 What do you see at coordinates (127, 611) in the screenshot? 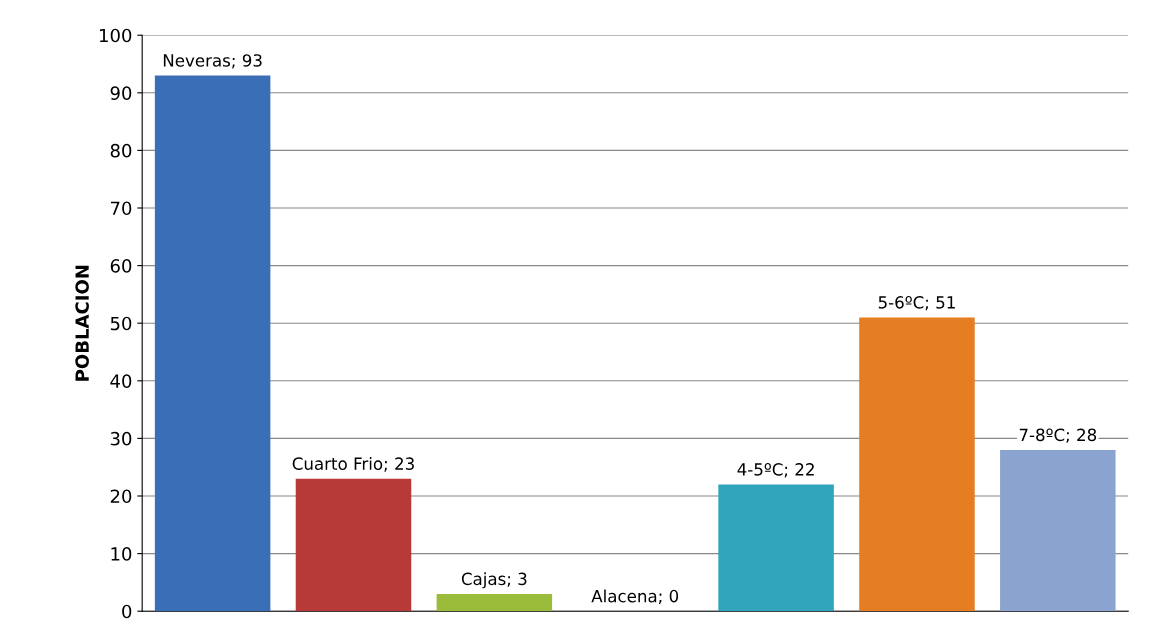
I see `y-tick-label: 0` at bounding box center [127, 611].